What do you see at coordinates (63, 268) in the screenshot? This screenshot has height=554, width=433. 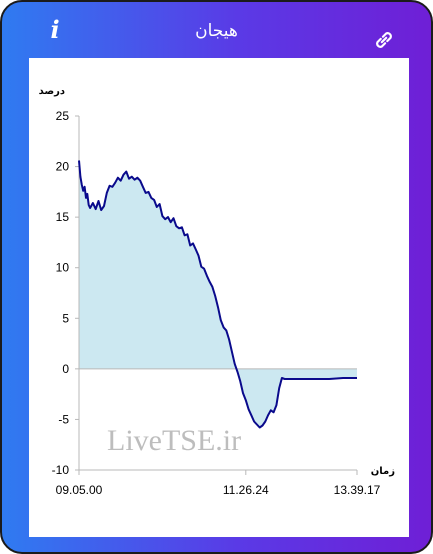 I see `y-tick-label: 10` at bounding box center [63, 268].